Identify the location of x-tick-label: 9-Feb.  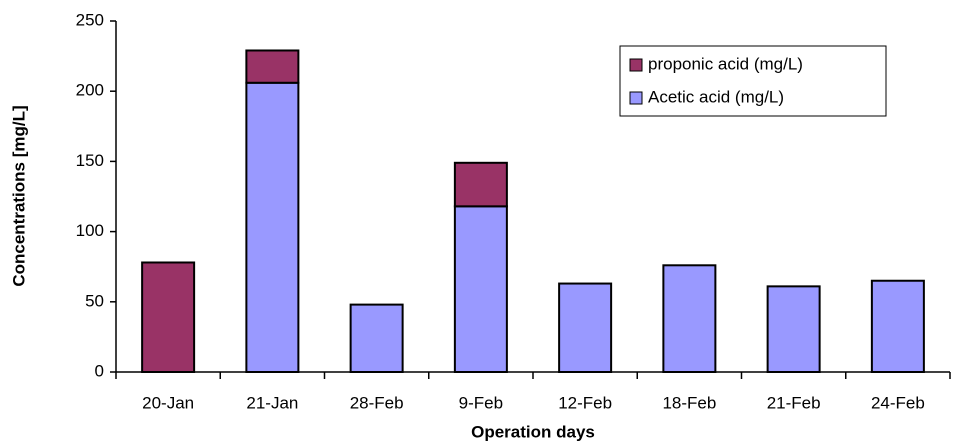
(481, 402).